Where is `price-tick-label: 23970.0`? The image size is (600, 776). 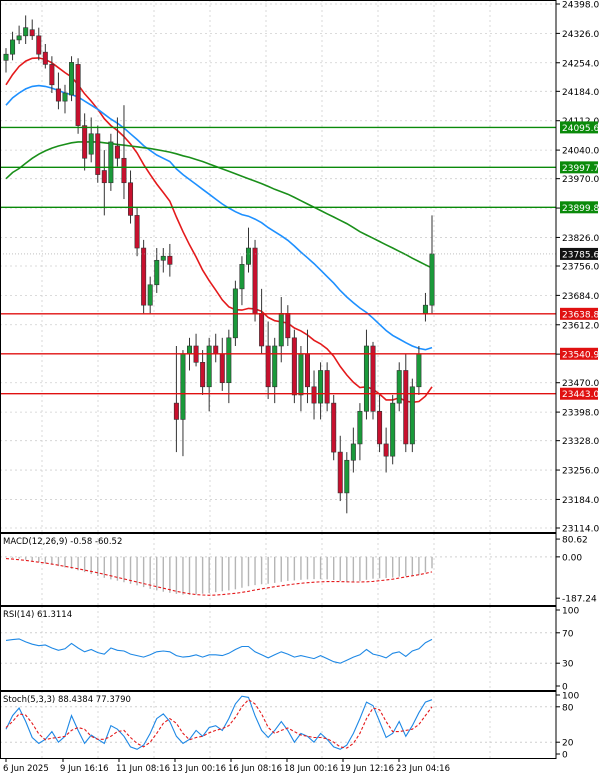
price-tick-label: 23970.0 is located at coordinates (580, 180).